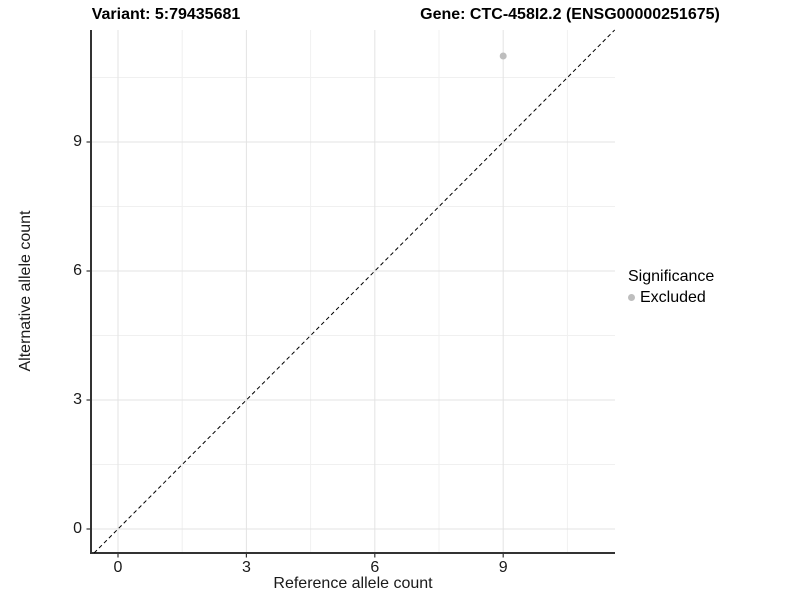  I want to click on y-tick-label: 9, so click(77, 141).